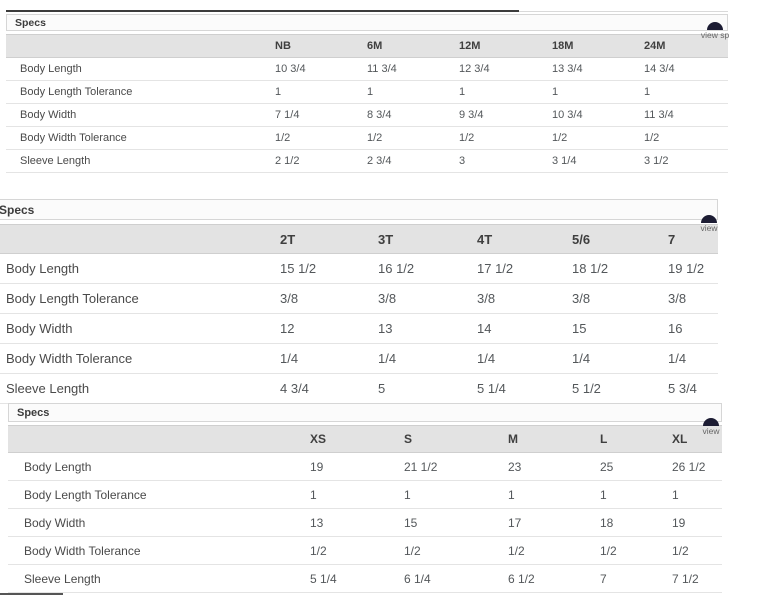 The width and height of the screenshot is (763, 599). Describe the element at coordinates (425, 239) in the screenshot. I see `spec-header-size: 3T` at that location.